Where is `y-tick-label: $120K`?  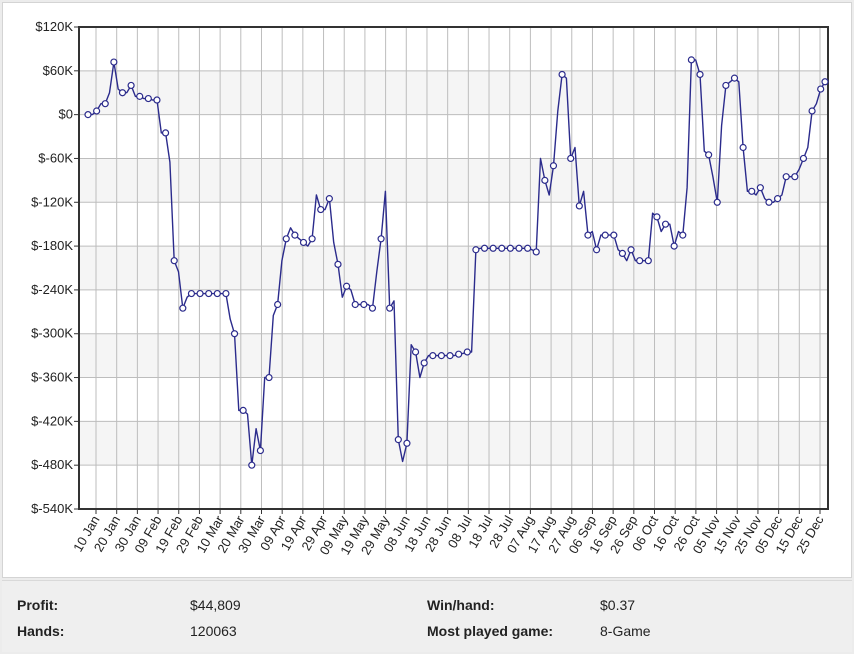 y-tick-label: $120K is located at coordinates (54, 26).